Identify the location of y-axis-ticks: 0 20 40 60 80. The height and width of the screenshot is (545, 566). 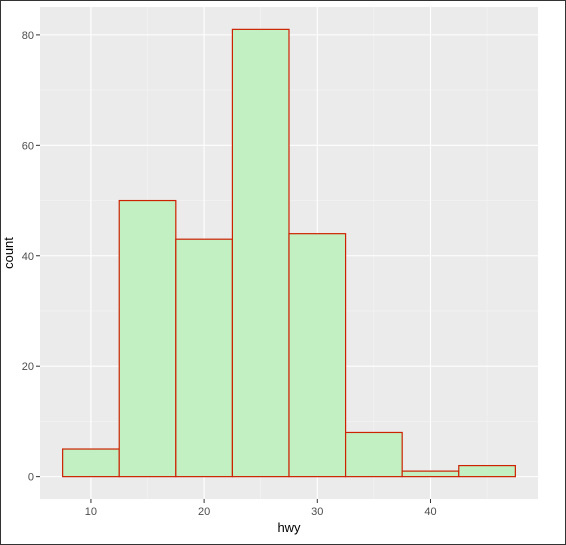
(31, 257).